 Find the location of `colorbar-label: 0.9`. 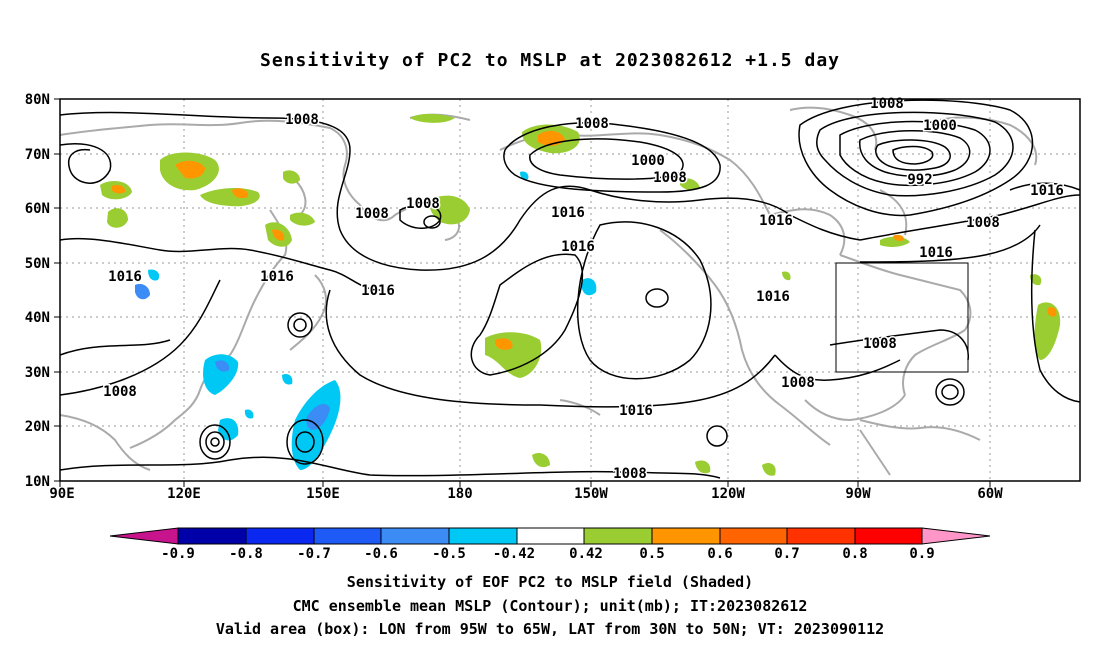

colorbar-label: 0.9 is located at coordinates (921, 554).